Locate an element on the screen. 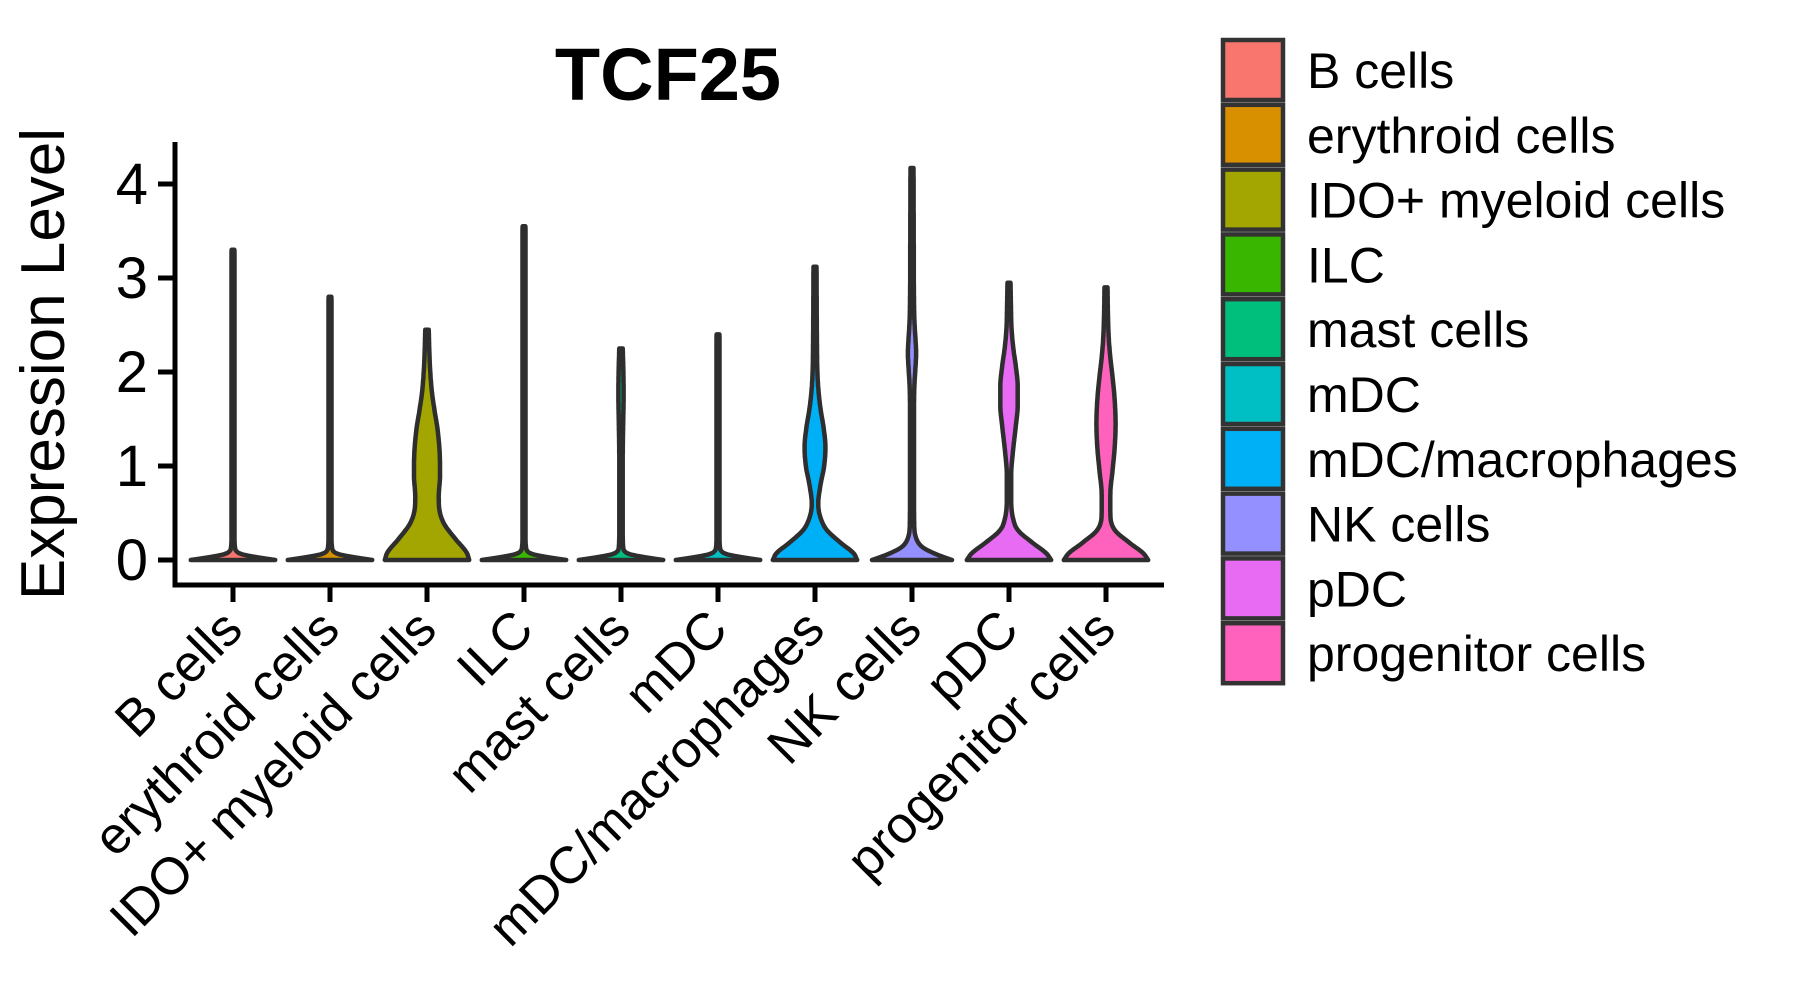  legend-label: mast cells is located at coordinates (1418, 330).